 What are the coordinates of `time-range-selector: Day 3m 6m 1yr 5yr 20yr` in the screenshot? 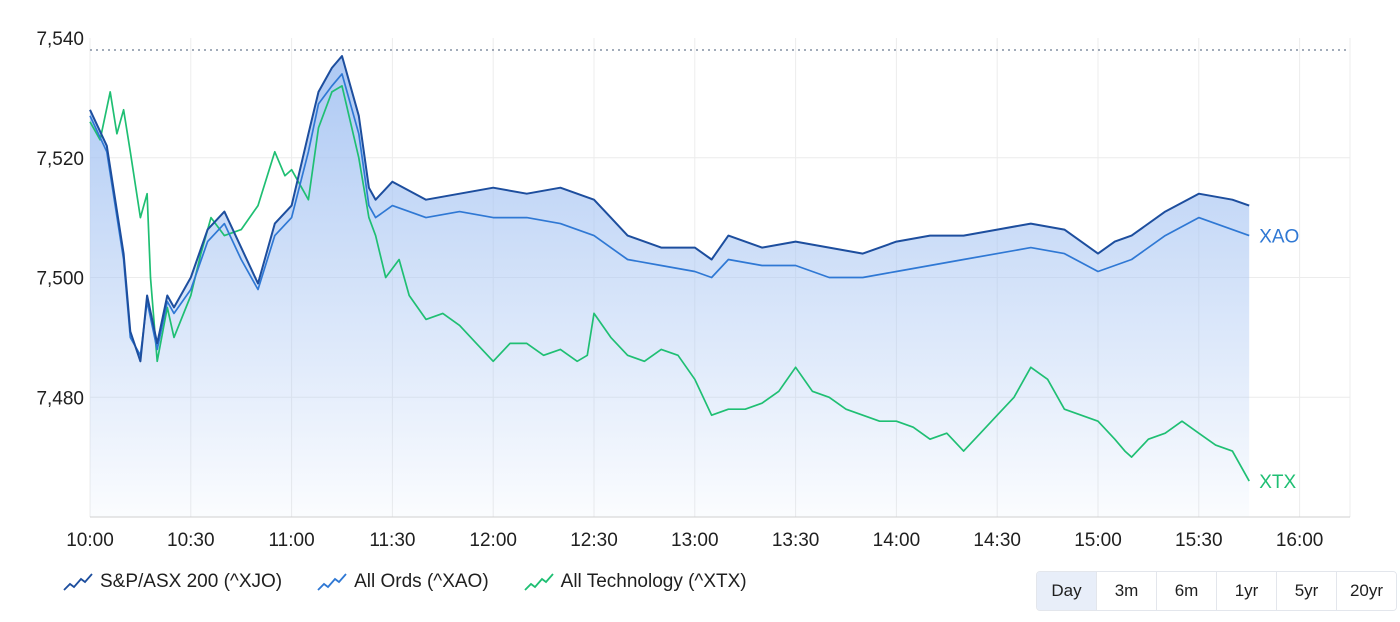 It's located at (1216, 591).